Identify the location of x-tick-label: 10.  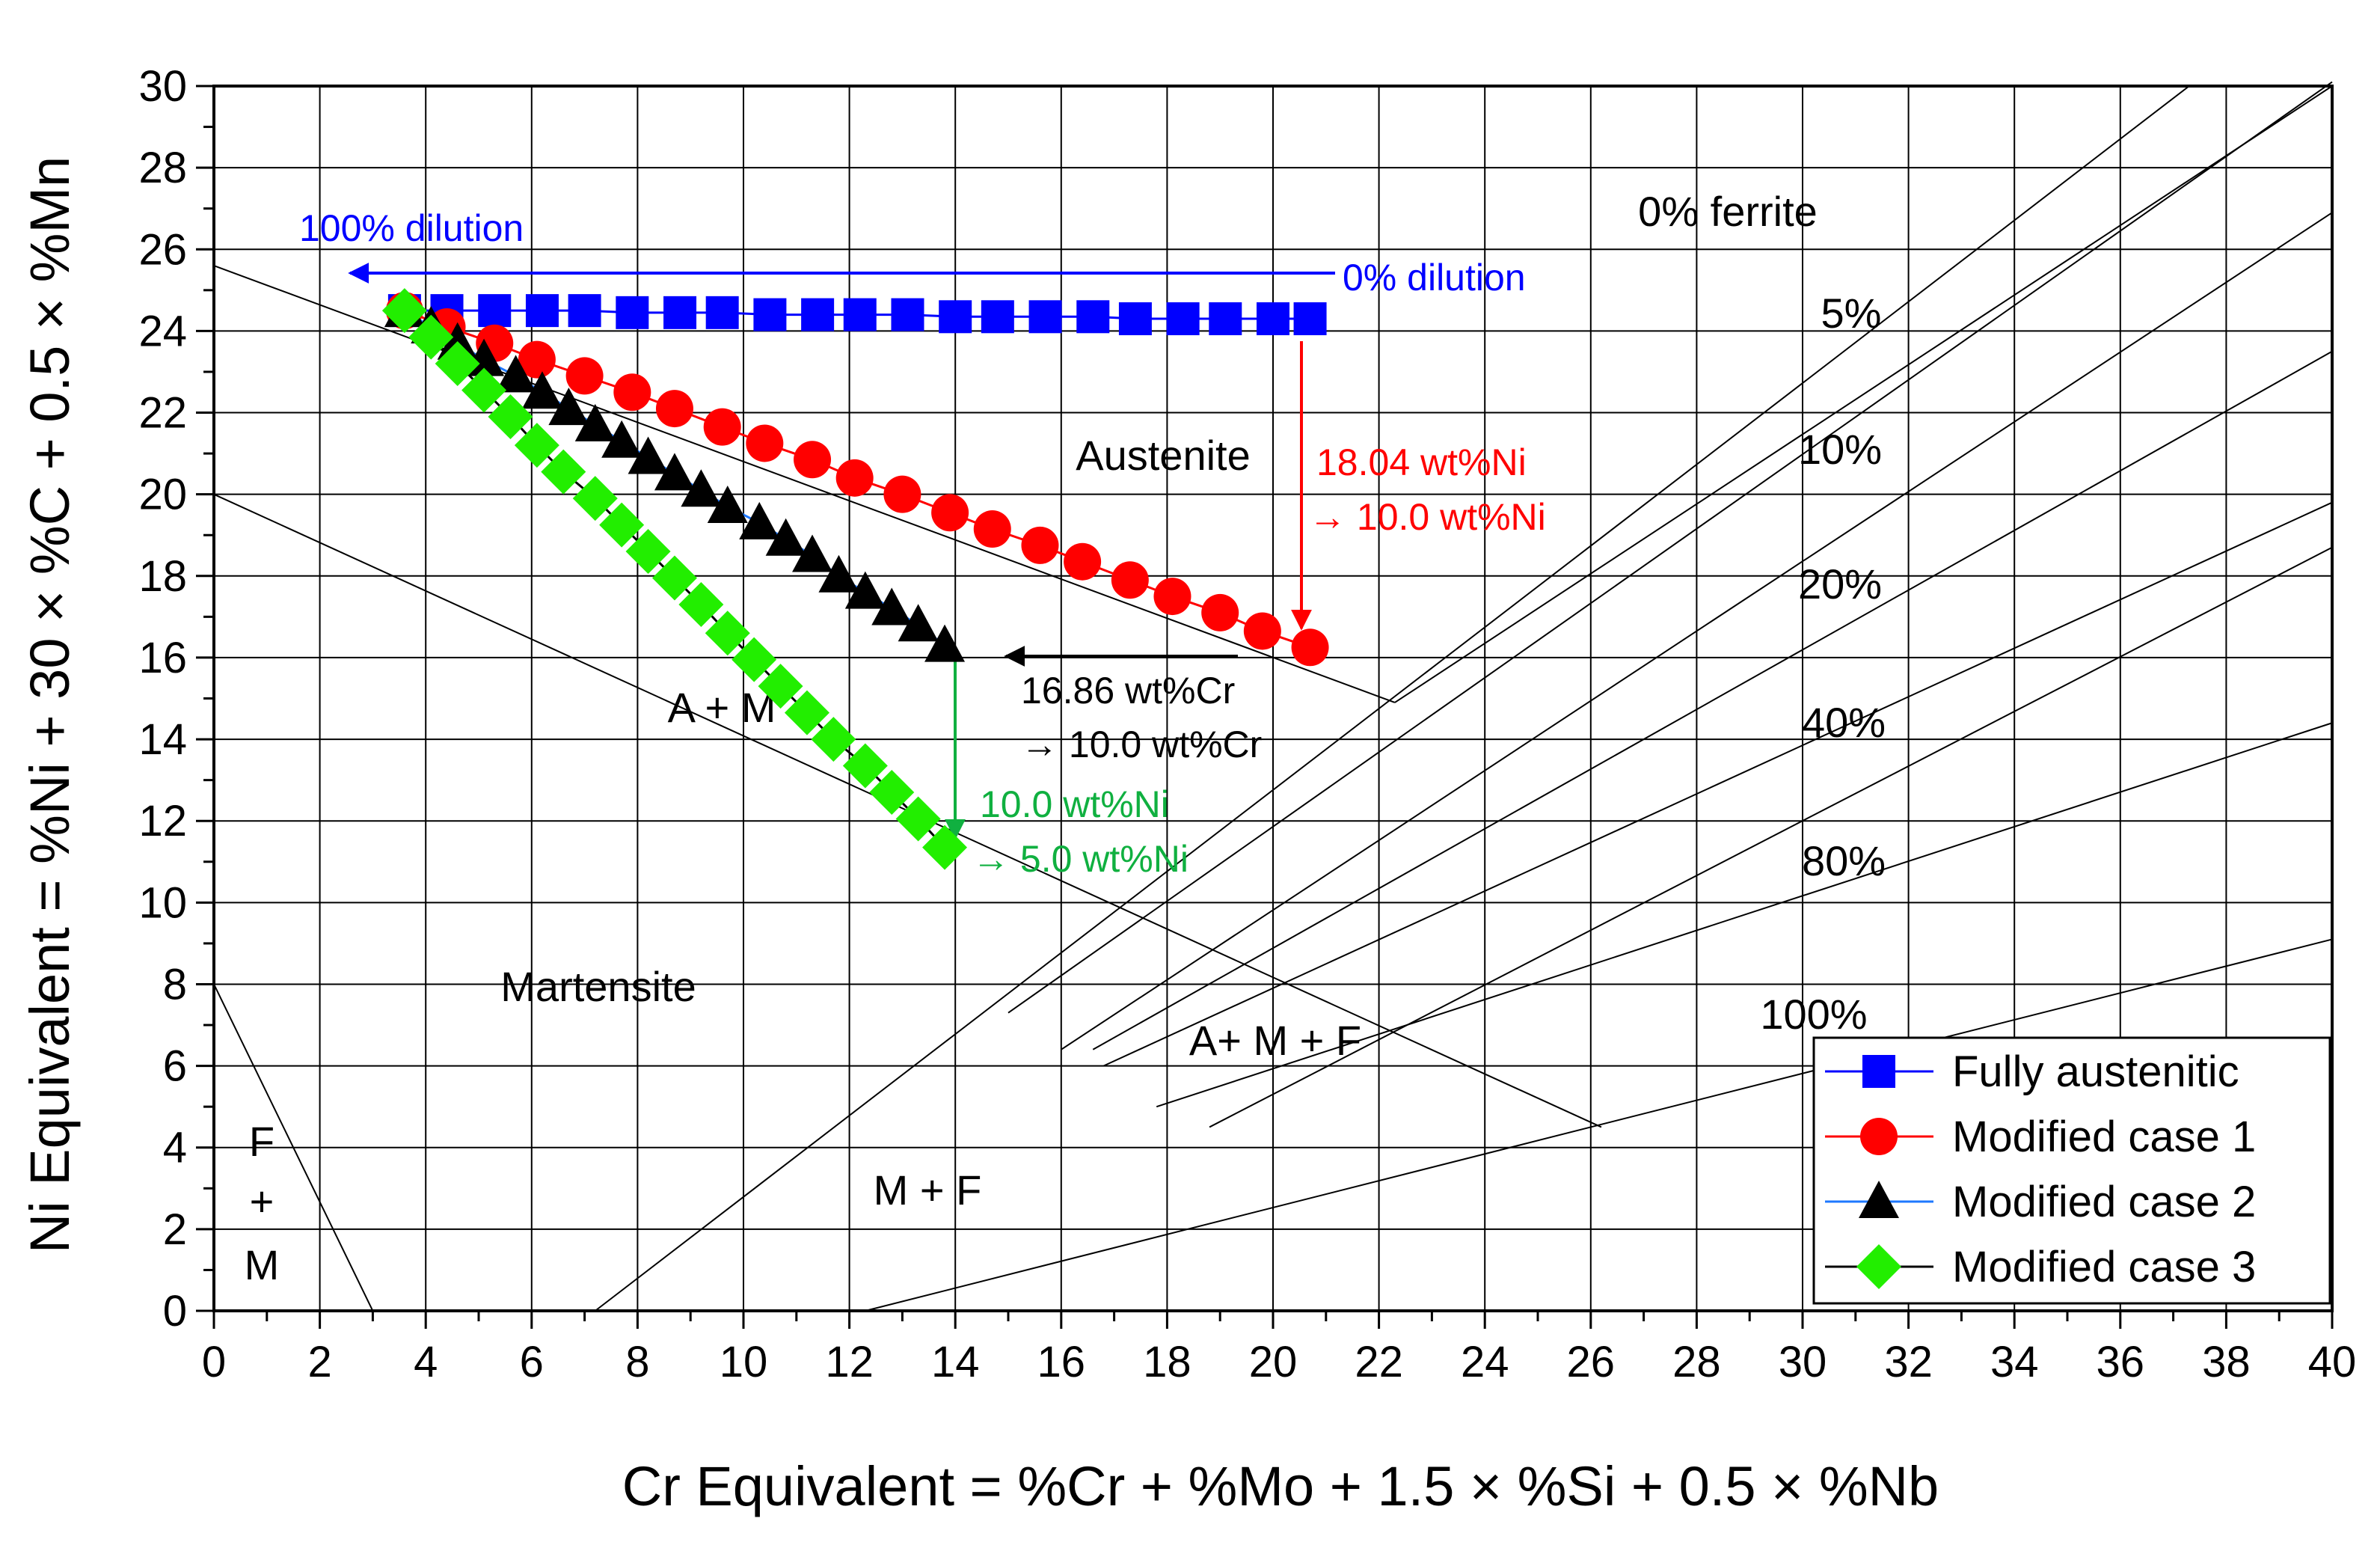
(744, 1362).